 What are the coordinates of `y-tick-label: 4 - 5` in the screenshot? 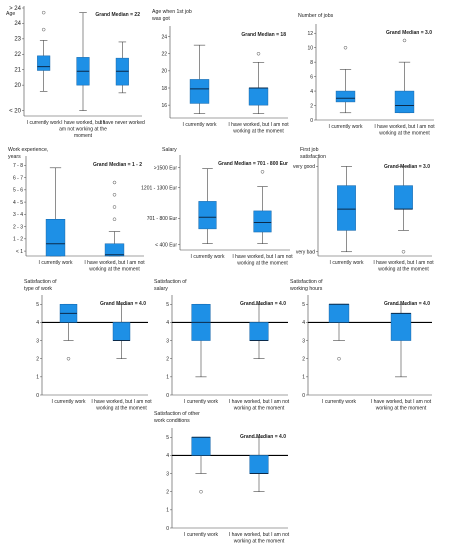 It's located at (18, 203).